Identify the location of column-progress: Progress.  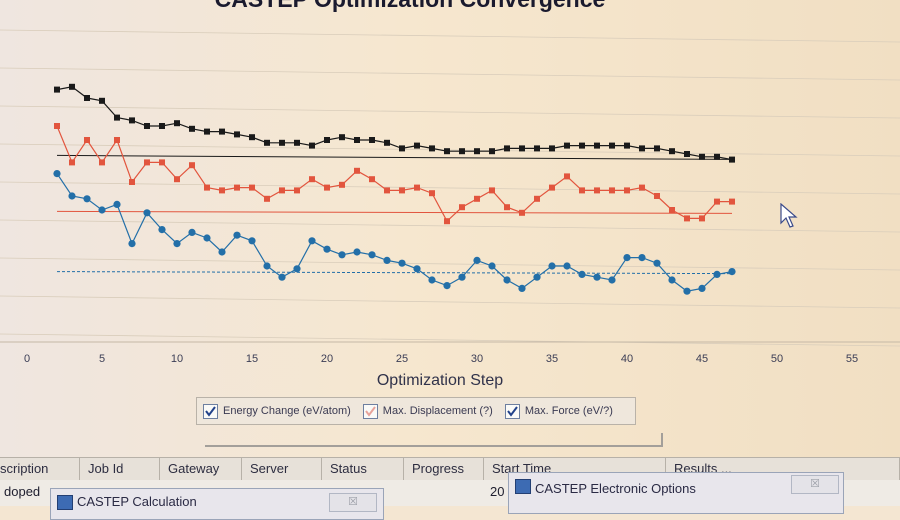
(444, 469).